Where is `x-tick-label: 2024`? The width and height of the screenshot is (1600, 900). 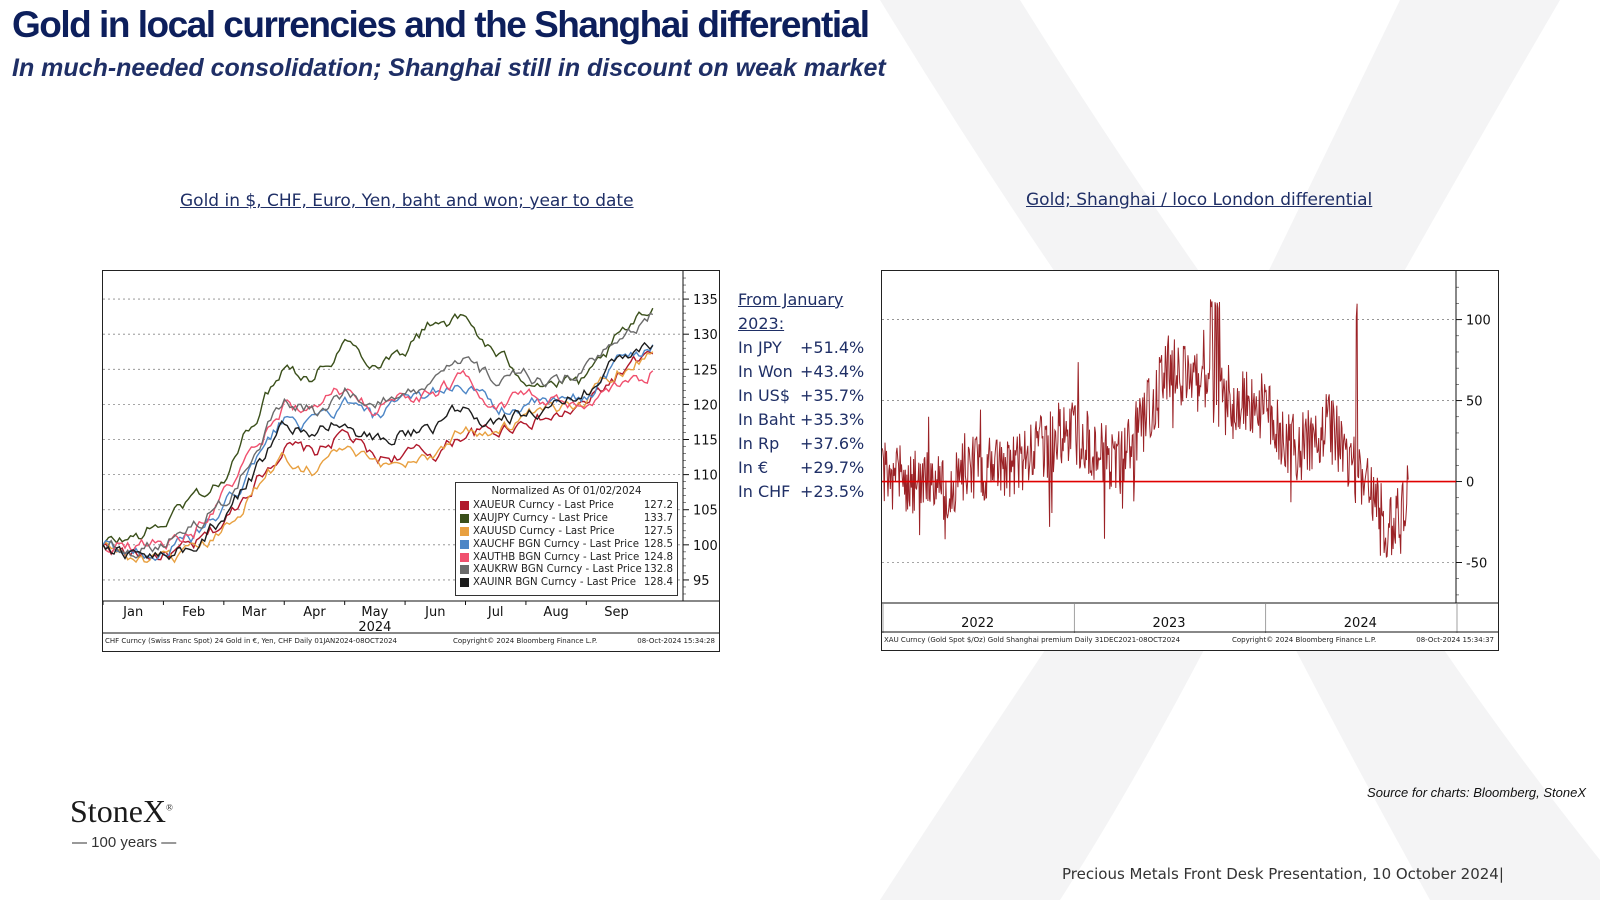
x-tick-label: 2024 is located at coordinates (1360, 623).